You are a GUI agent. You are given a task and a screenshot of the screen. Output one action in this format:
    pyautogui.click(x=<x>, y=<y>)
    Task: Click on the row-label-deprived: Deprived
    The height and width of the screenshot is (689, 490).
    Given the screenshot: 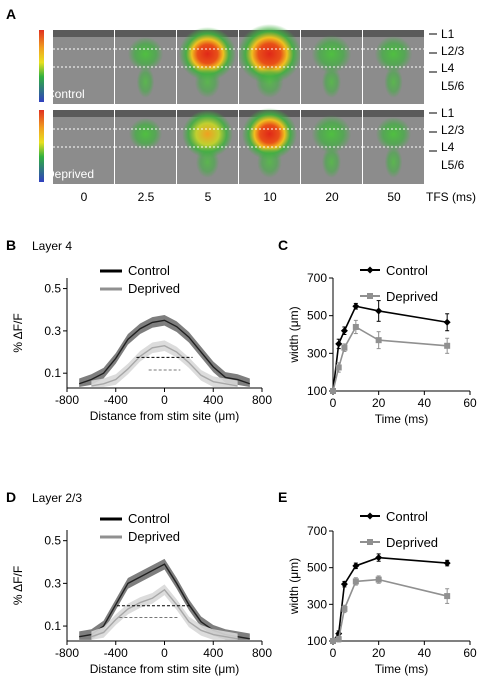 What is the action you would take?
    pyautogui.click(x=70, y=174)
    